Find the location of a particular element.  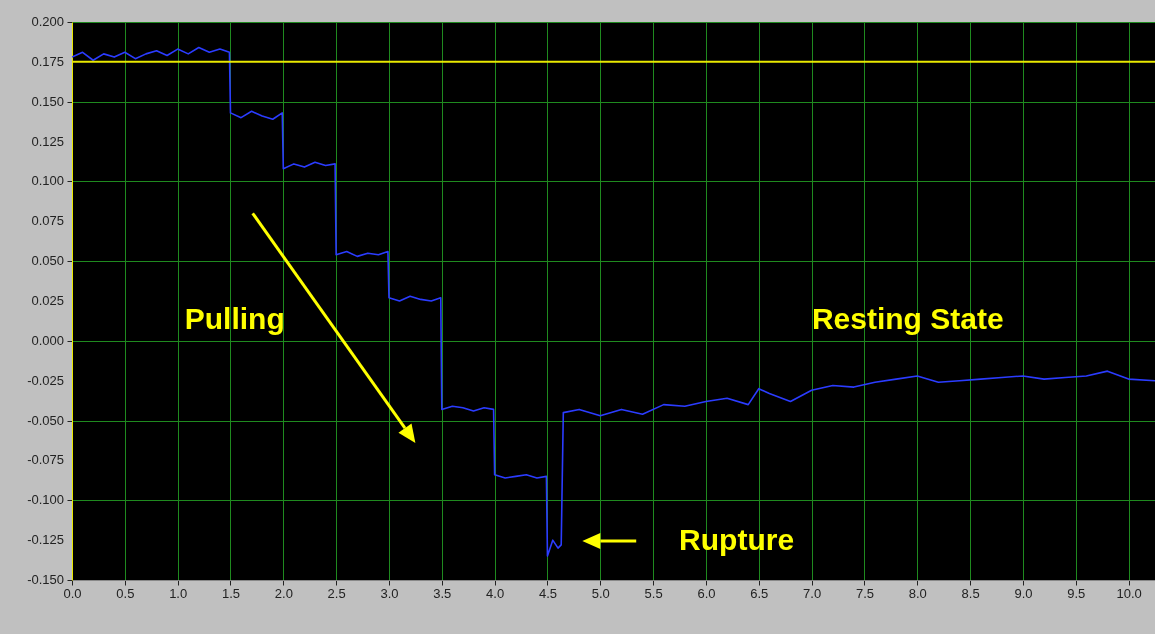

x-tick-label: 4.5 is located at coordinates (547, 593).